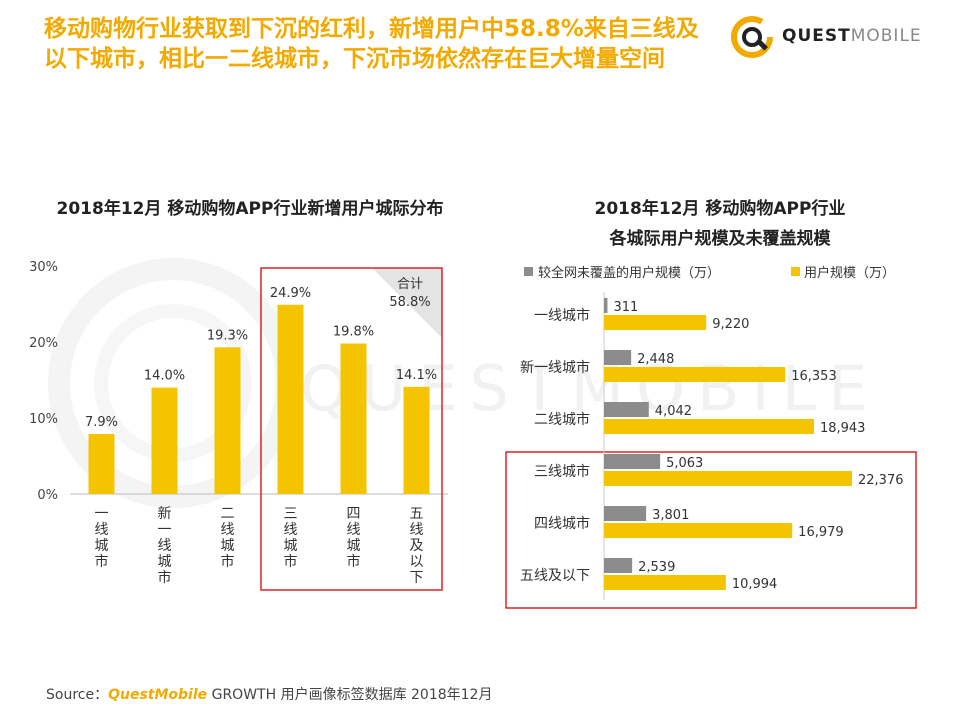  What do you see at coordinates (353, 332) in the screenshot?
I see `data-label: 19.8%` at bounding box center [353, 332].